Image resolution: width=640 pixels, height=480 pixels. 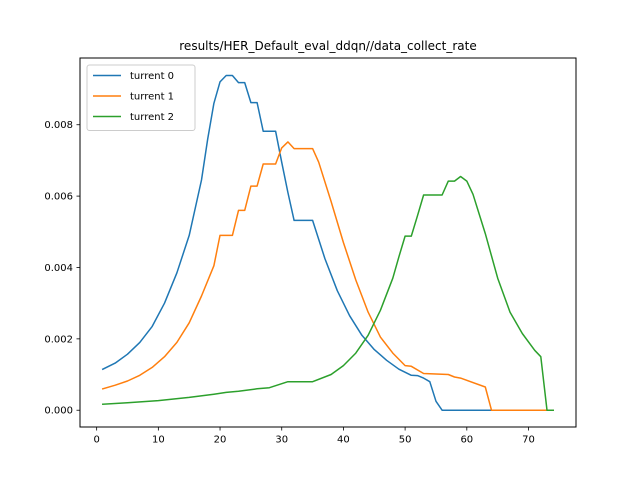 I want to click on x-tick-label-6: 60, so click(x=466, y=440).